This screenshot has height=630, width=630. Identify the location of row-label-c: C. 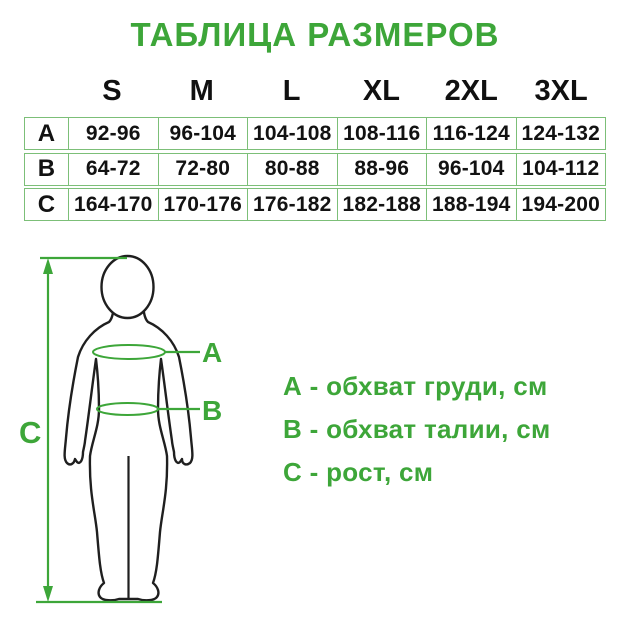
(46, 204).